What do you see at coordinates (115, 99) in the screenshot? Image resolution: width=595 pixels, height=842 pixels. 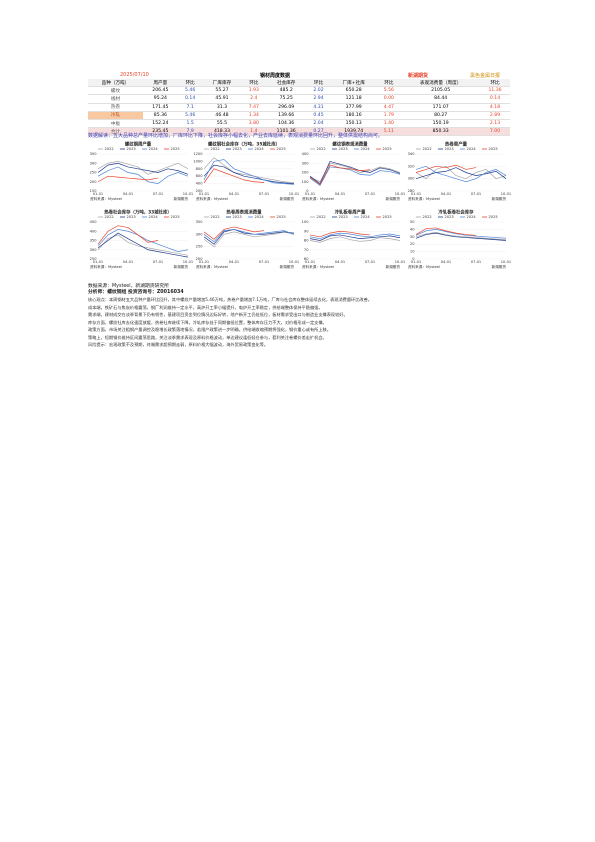 I see `table-cell: 线材` at bounding box center [115, 99].